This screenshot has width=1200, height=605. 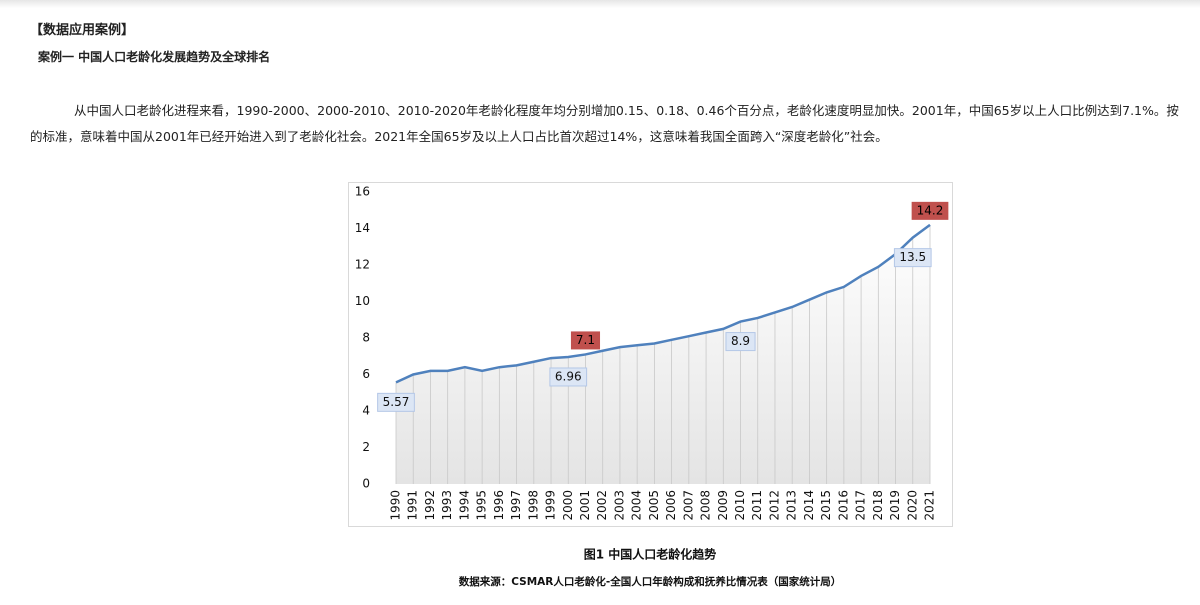 I want to click on data-label: 6.96, so click(x=568, y=376).